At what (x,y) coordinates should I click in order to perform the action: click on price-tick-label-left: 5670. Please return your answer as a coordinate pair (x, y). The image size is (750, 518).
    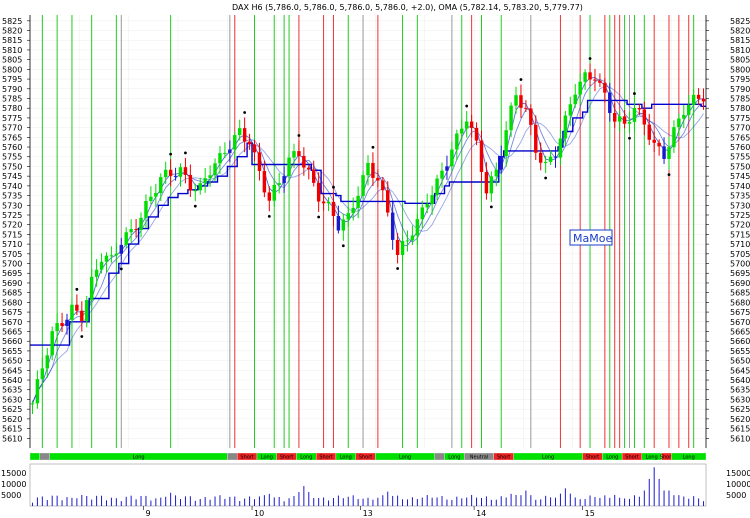
    Looking at the image, I should click on (12, 322).